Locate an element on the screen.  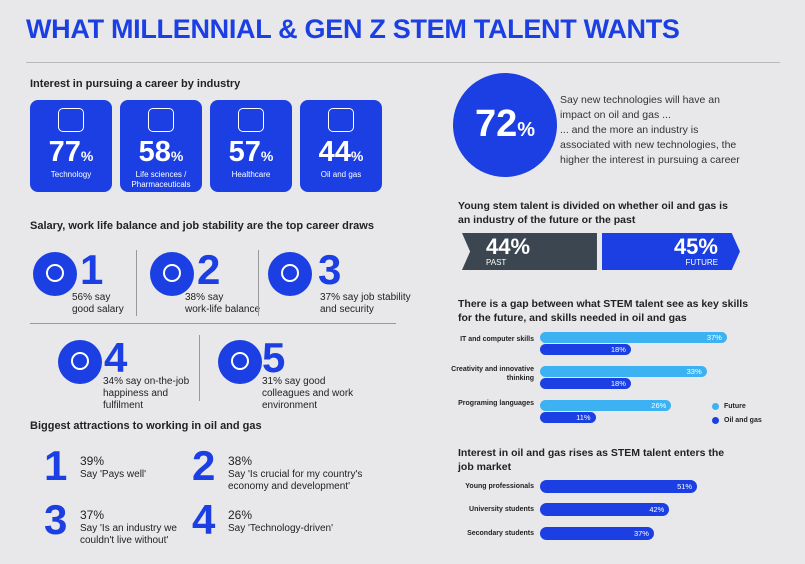
text-line: Say 'Is crucial for my country's is located at coordinates (295, 474).